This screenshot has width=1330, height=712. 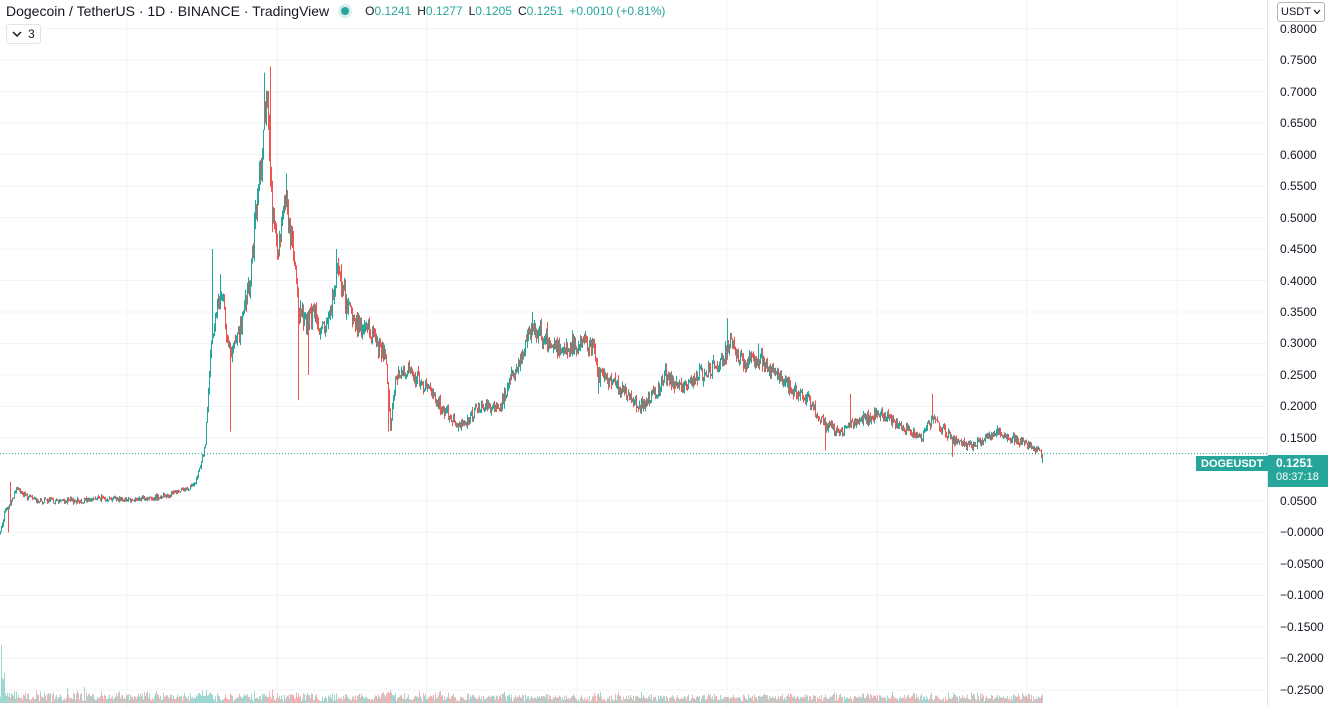 What do you see at coordinates (1302, 626) in the screenshot?
I see `price-tick-label: −0.1500` at bounding box center [1302, 626].